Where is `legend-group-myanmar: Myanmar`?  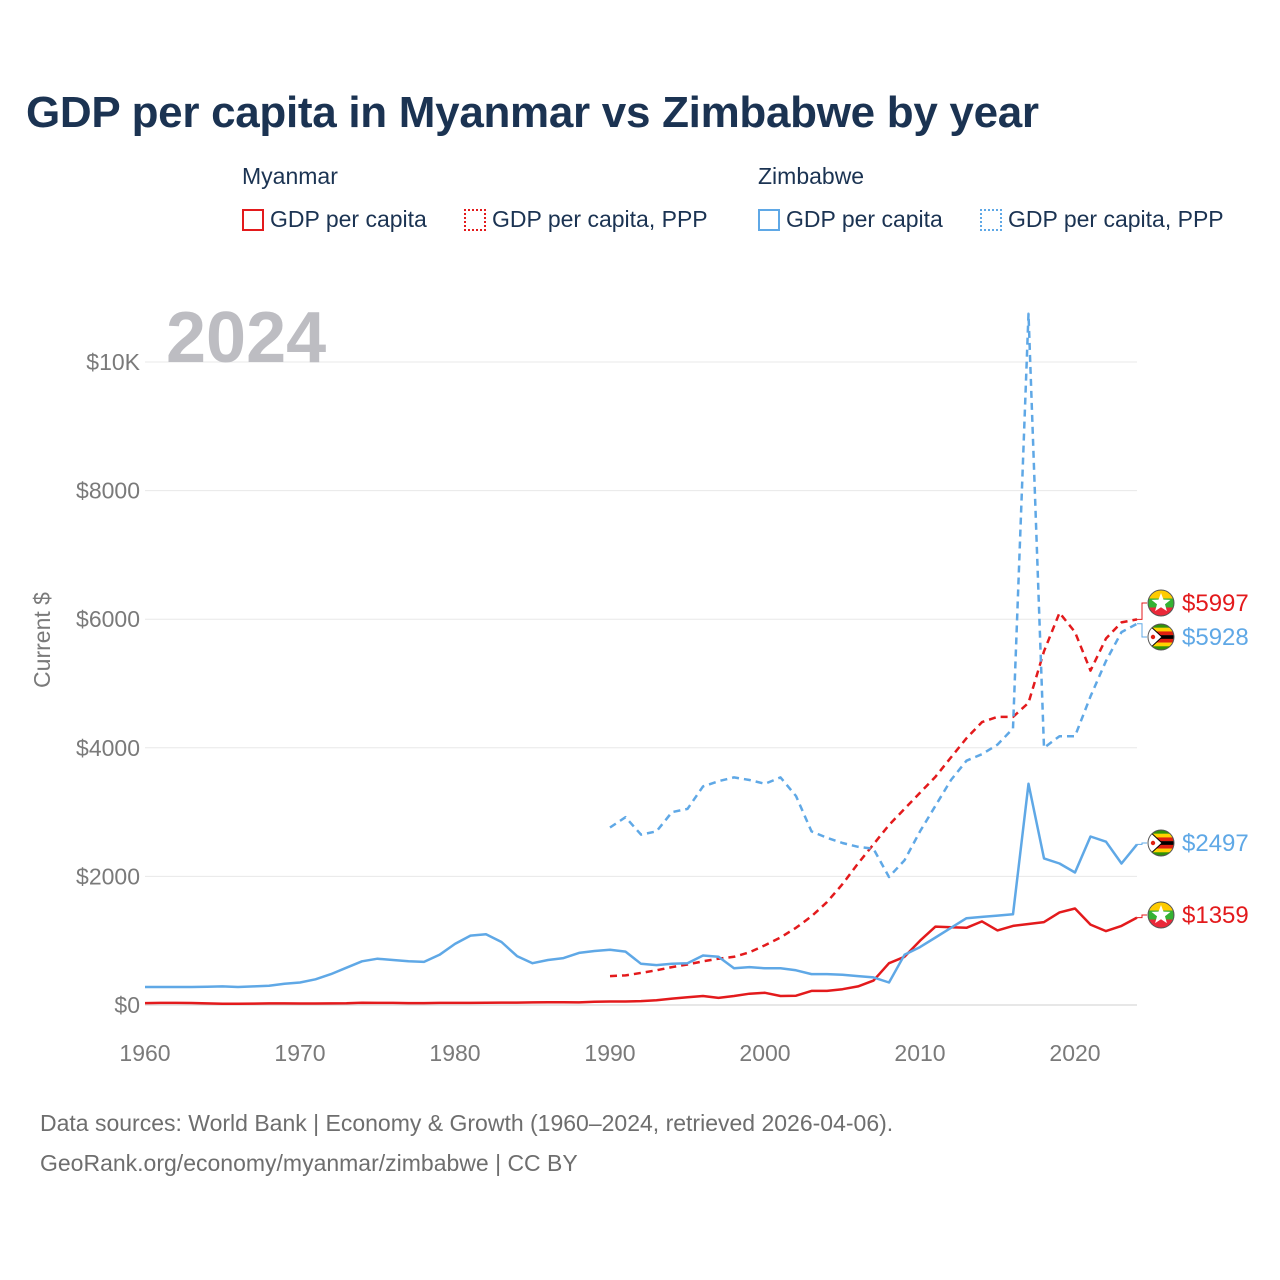
legend-group-myanmar: Myanmar is located at coordinates (290, 176).